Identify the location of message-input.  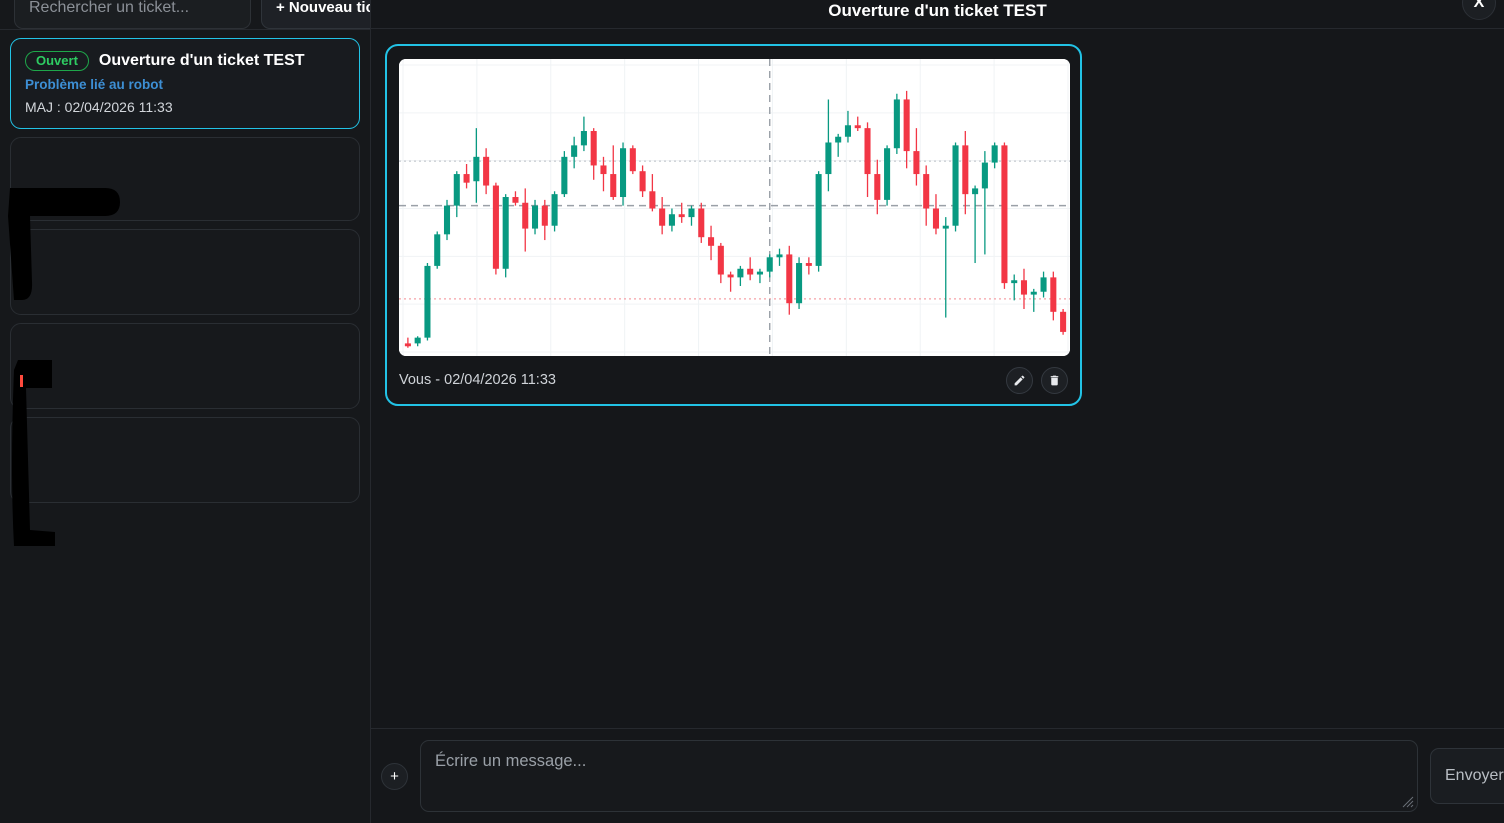
(919, 776).